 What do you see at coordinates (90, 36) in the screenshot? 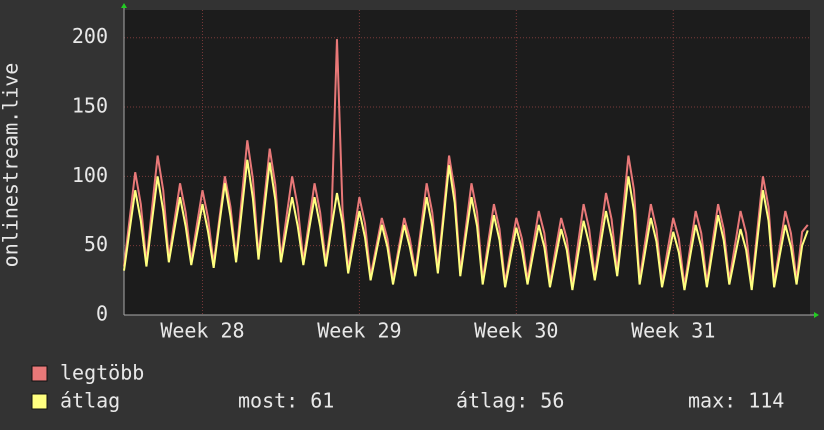
I see `y-tick-label: 200` at bounding box center [90, 36].